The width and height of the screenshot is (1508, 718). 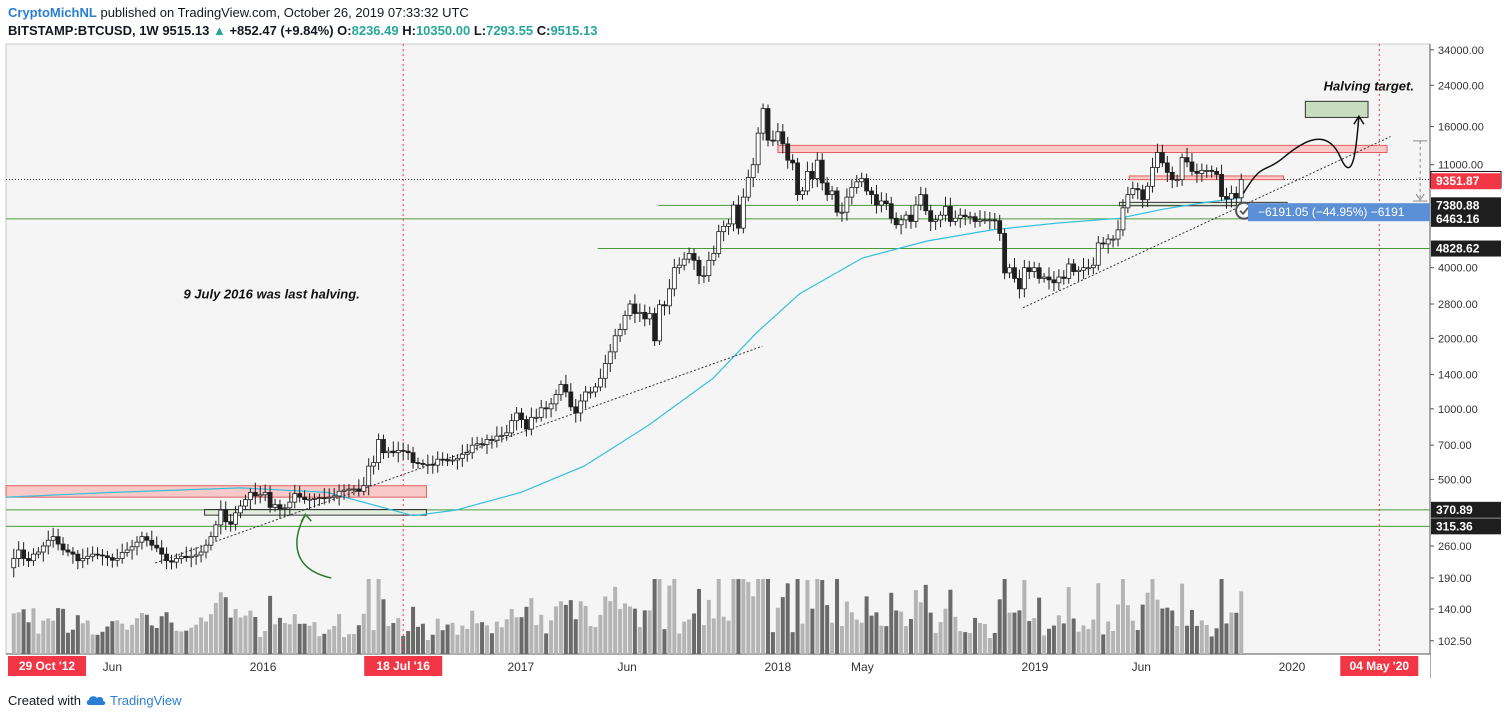 I want to click on price-axis-label: 315.36, so click(x=1454, y=526).